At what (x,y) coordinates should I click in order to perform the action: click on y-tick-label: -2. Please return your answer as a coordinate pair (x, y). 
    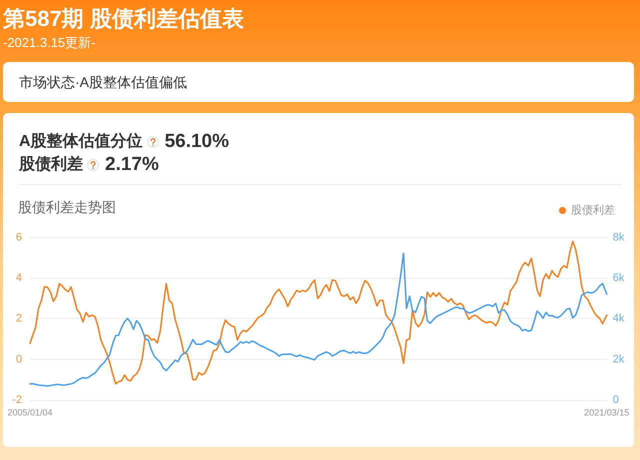
    Looking at the image, I should click on (17, 400).